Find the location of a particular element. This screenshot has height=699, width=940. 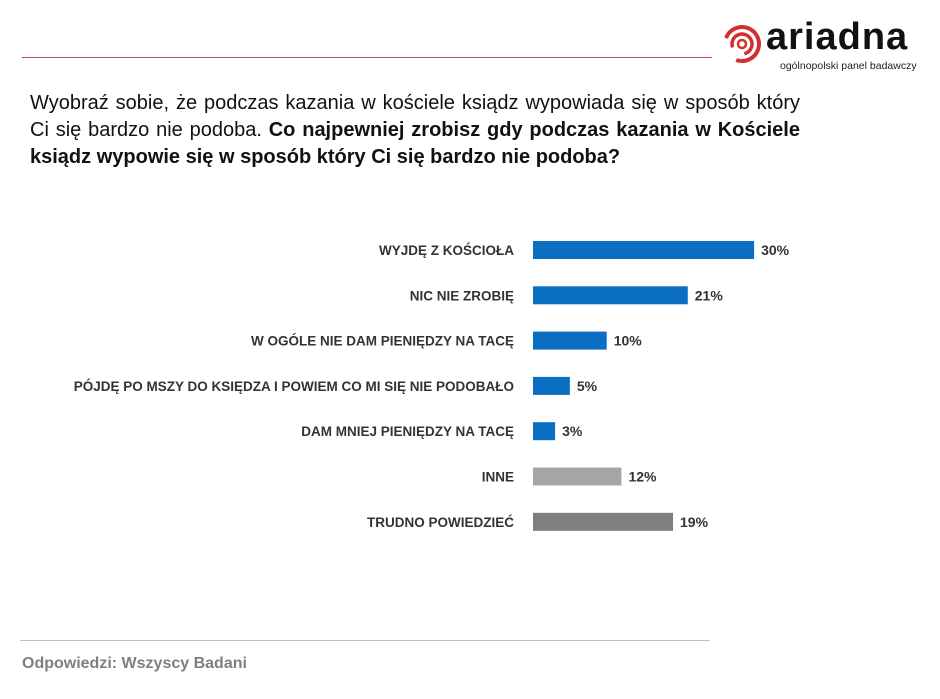

value-label: 3% is located at coordinates (572, 431).